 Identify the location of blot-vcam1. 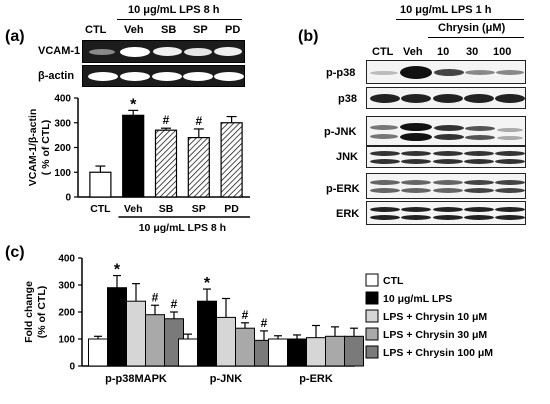
(163, 51).